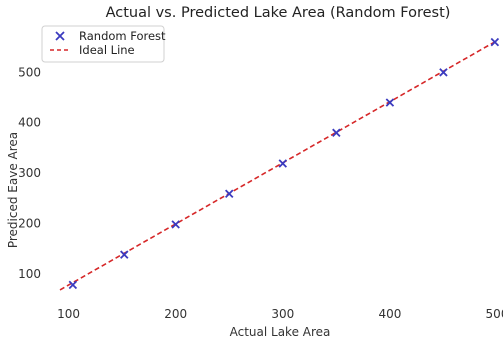  I want to click on x-tick-label: 300, so click(282, 314).